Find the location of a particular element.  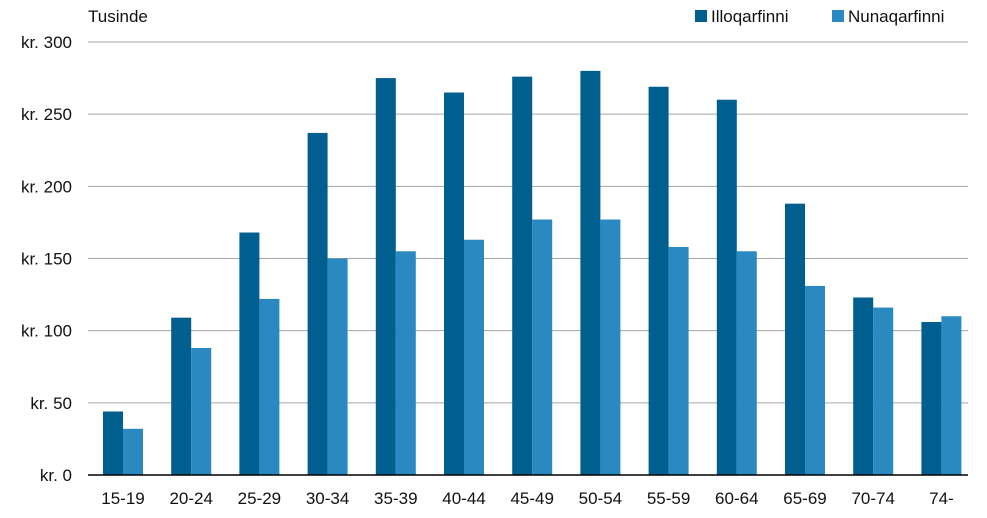

y-tick-label: kr. 100 is located at coordinates (46, 331).